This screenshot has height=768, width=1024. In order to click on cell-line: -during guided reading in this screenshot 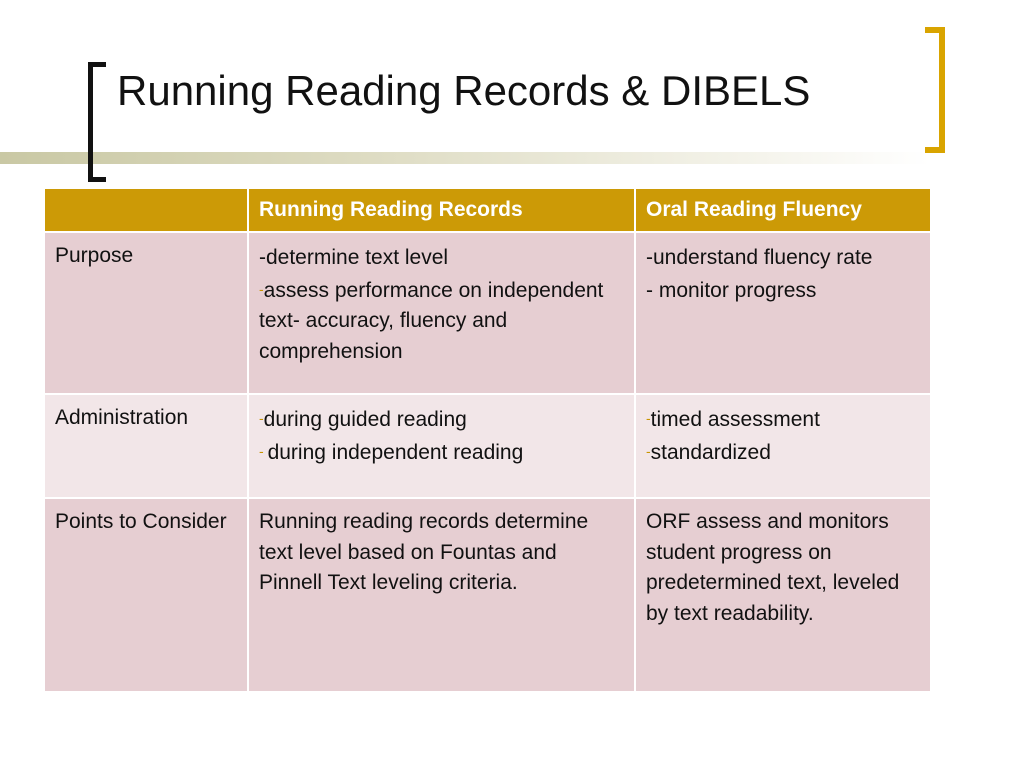, I will do `click(441, 419)`.